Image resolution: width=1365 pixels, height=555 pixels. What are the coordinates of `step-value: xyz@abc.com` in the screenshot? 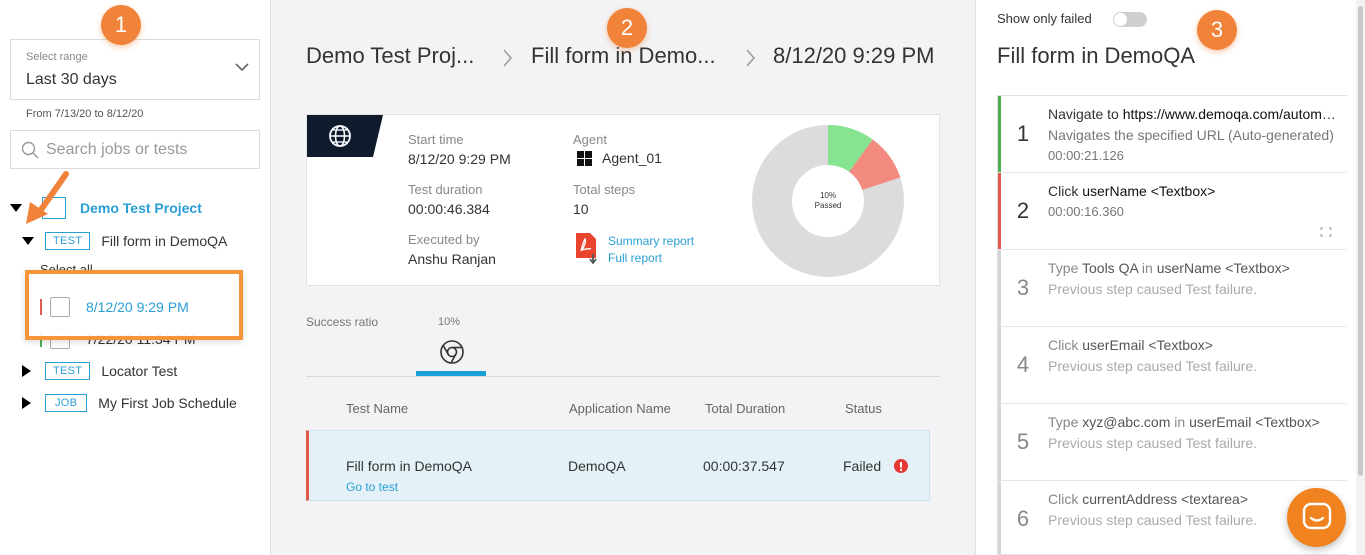 It's located at (1126, 422).